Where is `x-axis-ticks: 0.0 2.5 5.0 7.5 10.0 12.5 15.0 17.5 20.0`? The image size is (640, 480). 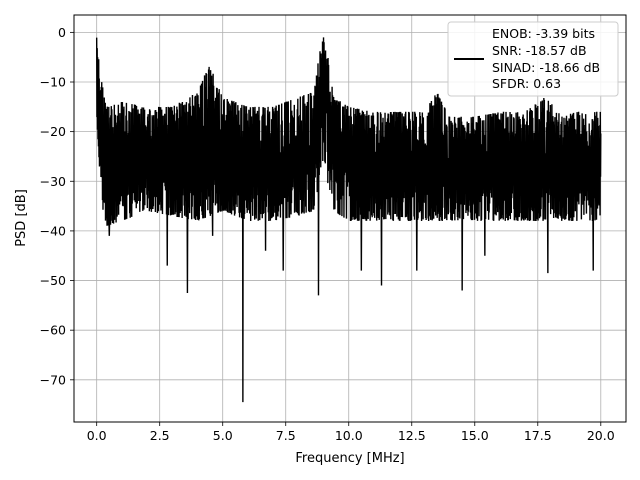
x-axis-ticks: 0.0 2.5 5.0 7.5 10.0 12.5 15.0 17.5 20.0 is located at coordinates (351, 432).